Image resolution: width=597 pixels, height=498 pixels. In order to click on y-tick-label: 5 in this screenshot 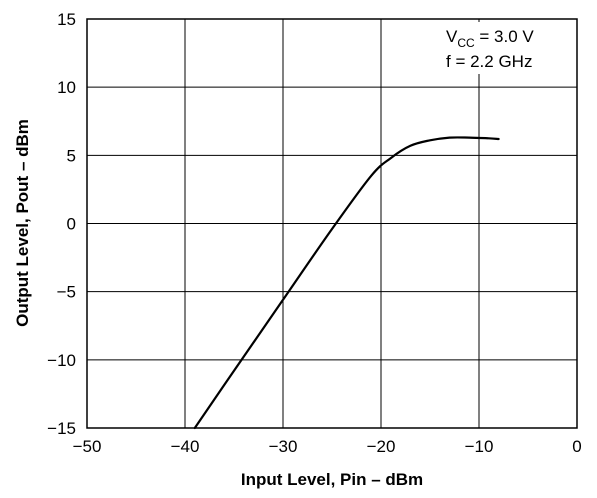, I will do `click(71, 155)`.